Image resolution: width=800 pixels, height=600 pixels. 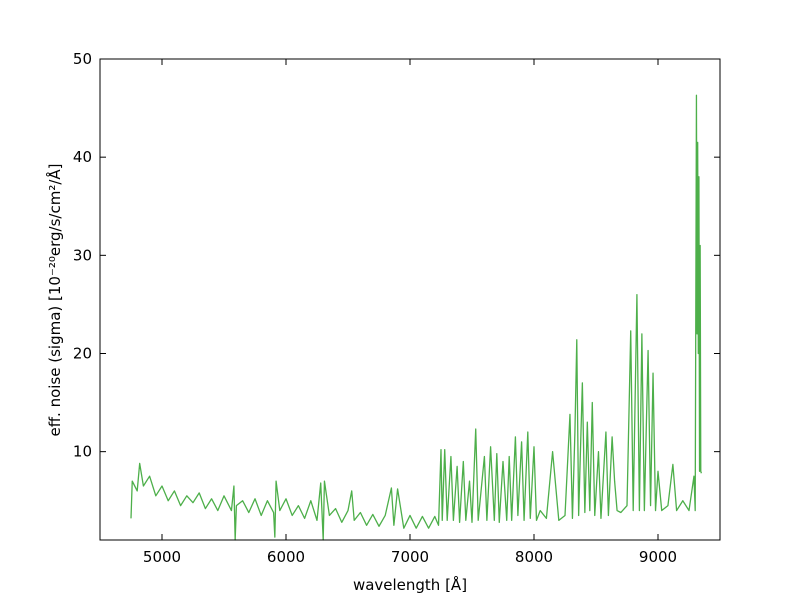 What do you see at coordinates (410, 584) in the screenshot?
I see `x-axis-label: wavelength [Å]` at bounding box center [410, 584].